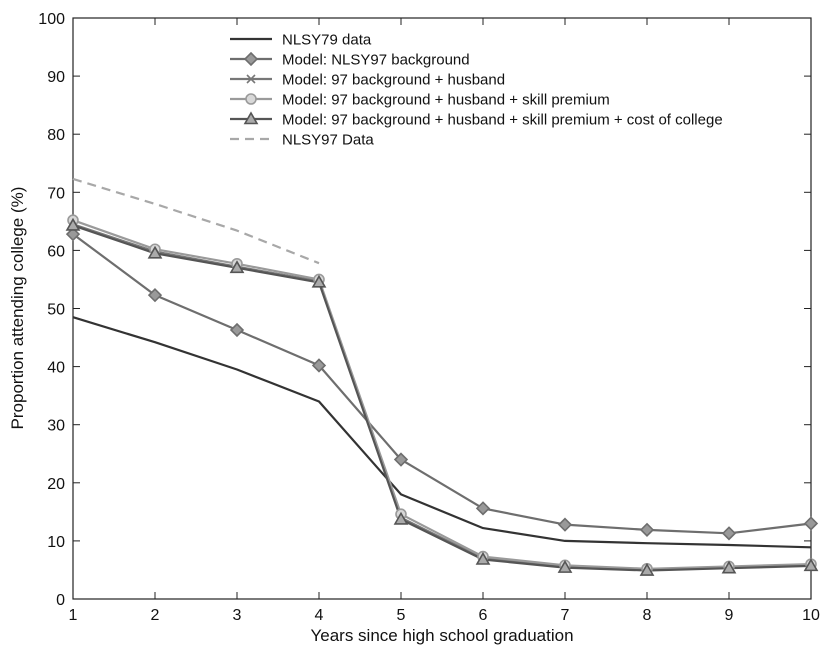 This screenshot has height=648, width=824. Describe the element at coordinates (441, 635) in the screenshot. I see `x-axis-label: Years since high school graduation` at that location.